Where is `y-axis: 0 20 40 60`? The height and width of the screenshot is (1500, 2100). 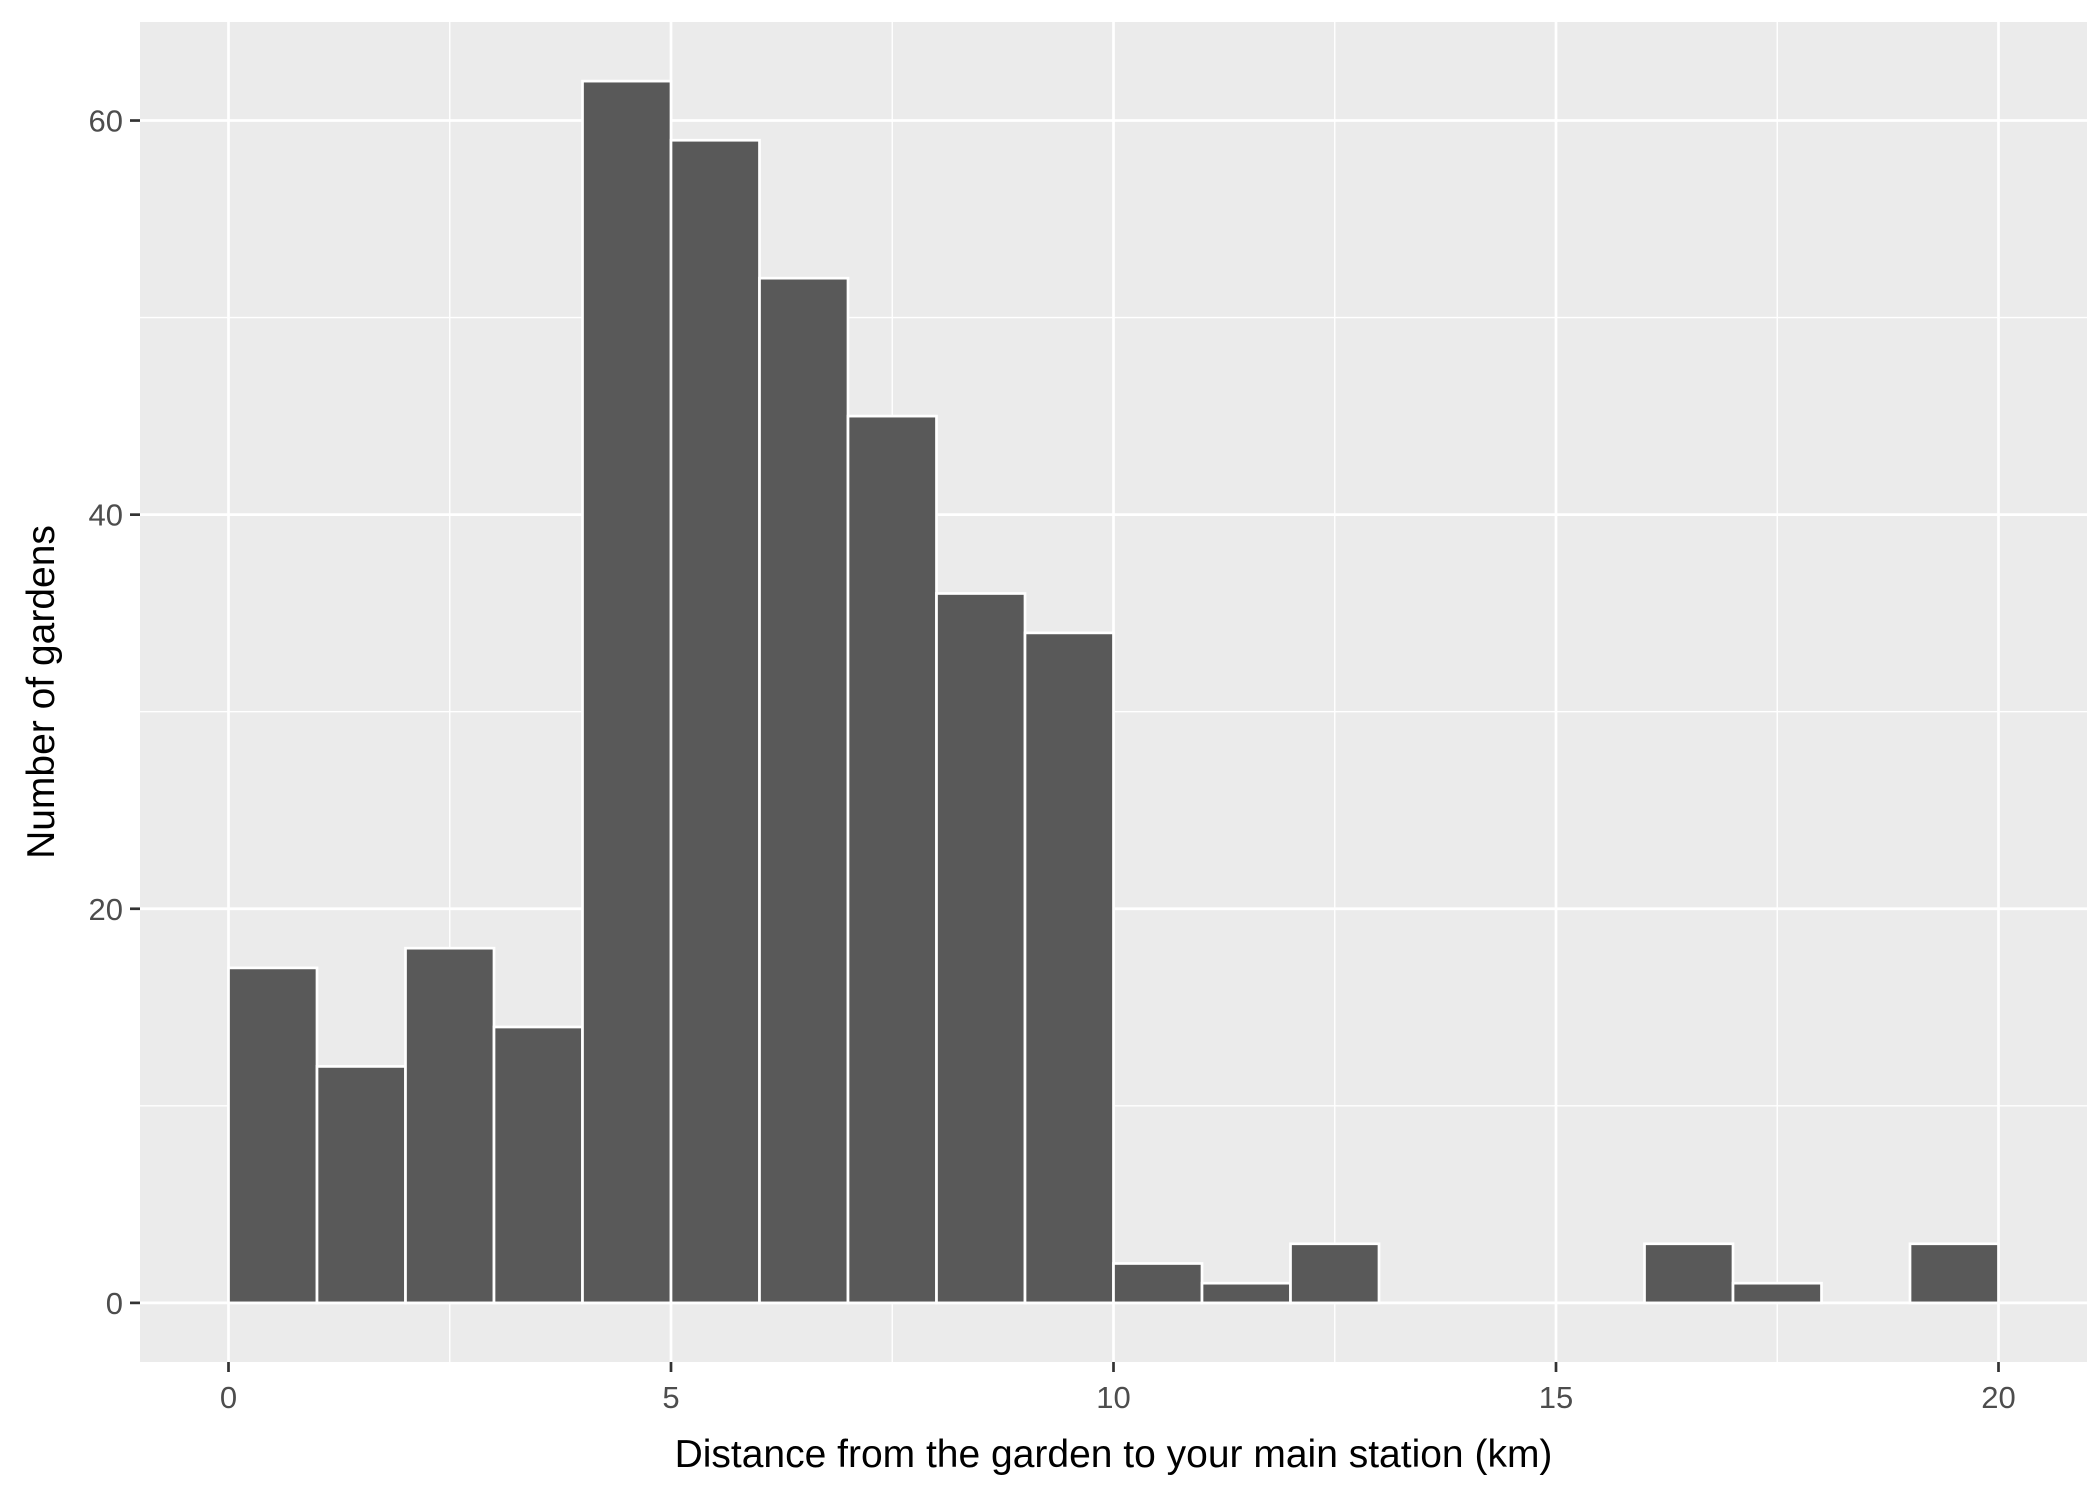
y-axis: 0 20 40 60 is located at coordinates (114, 712).